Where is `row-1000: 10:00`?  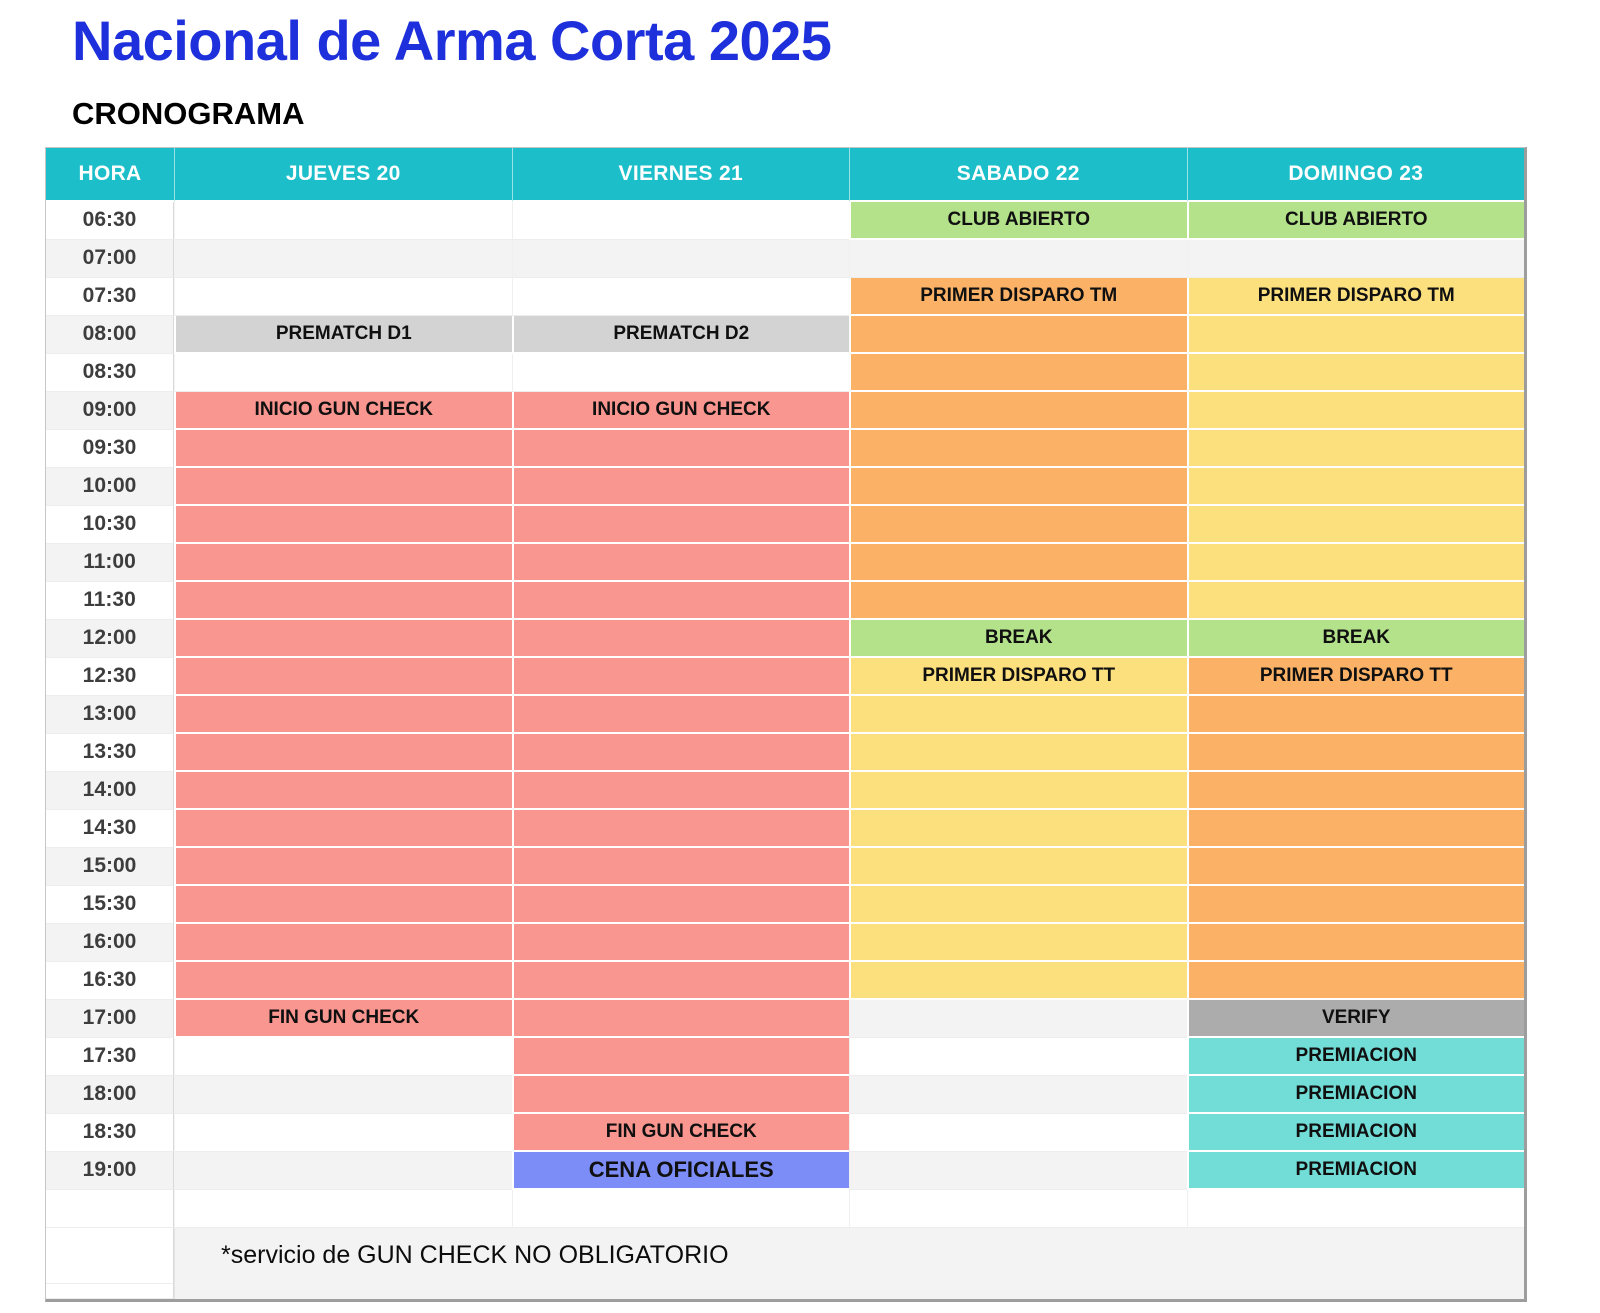 row-1000: 10:00 is located at coordinates (785, 486).